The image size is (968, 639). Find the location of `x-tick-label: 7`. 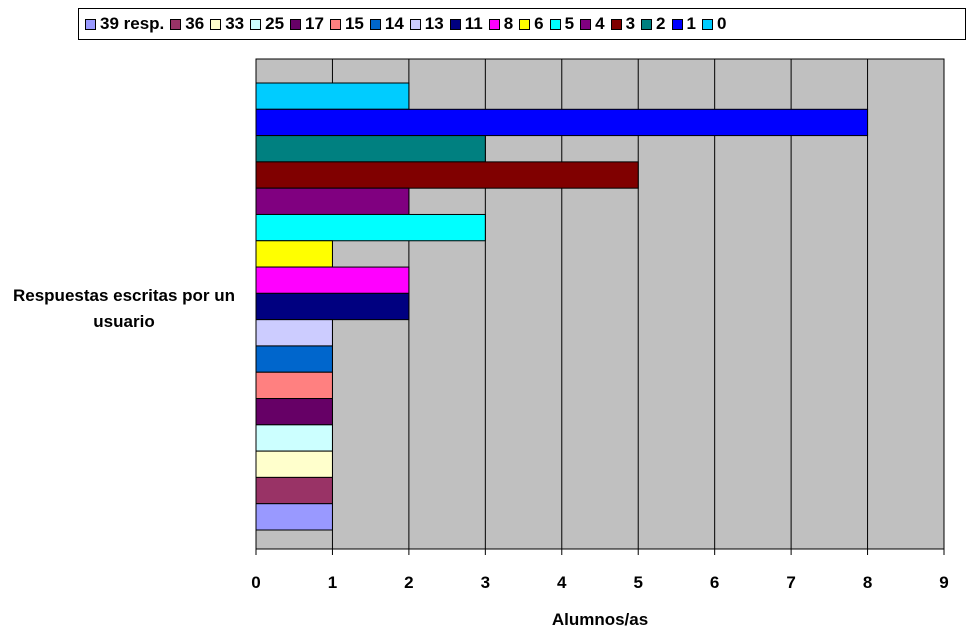

x-tick-label: 7 is located at coordinates (790, 582).